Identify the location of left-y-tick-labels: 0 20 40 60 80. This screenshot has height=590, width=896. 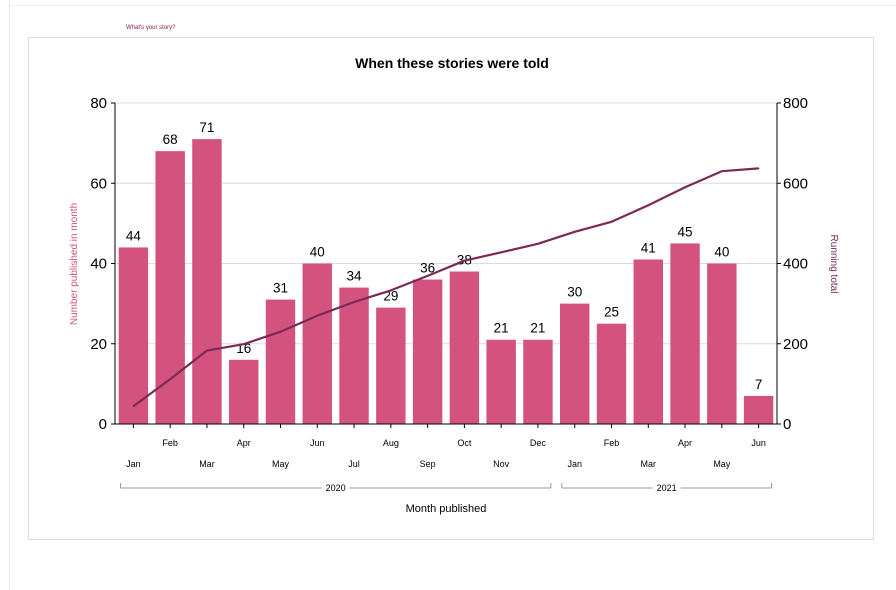
(98, 264).